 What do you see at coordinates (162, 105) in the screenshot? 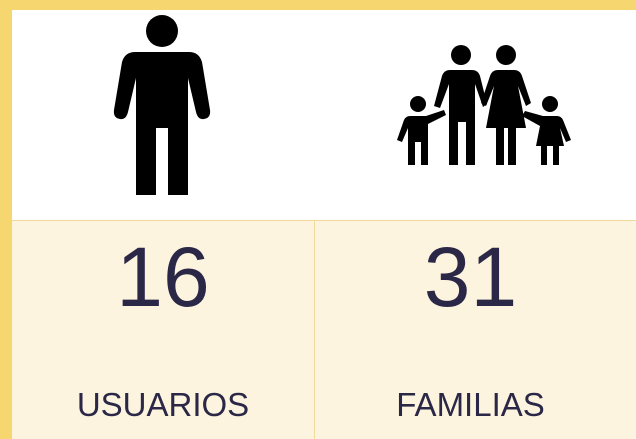
I see `user-icon` at bounding box center [162, 105].